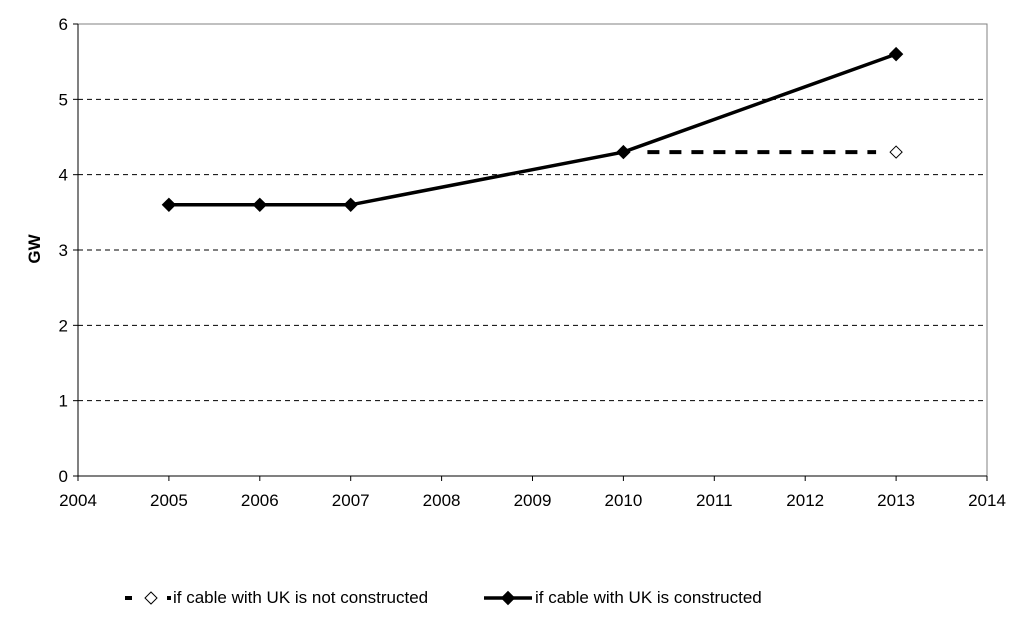  I want to click on y-tick-label: 2, so click(63, 325).